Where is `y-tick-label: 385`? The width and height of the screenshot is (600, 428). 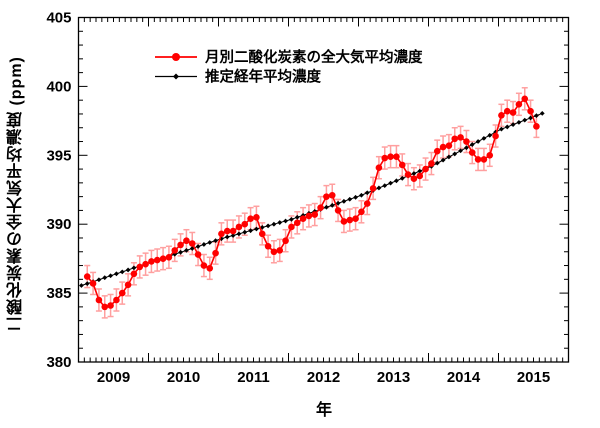
y-tick-label: 385 is located at coordinates (58, 293).